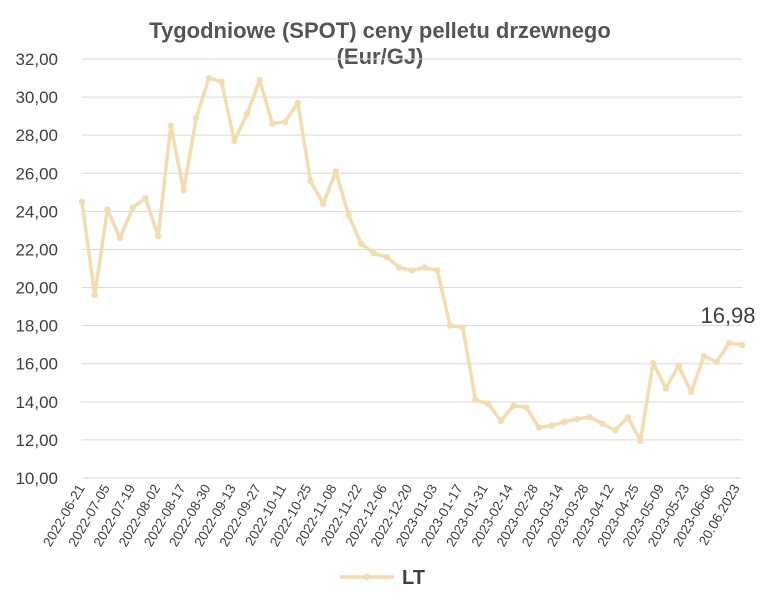  I want to click on y-tick-label: 12,00, so click(36, 440).